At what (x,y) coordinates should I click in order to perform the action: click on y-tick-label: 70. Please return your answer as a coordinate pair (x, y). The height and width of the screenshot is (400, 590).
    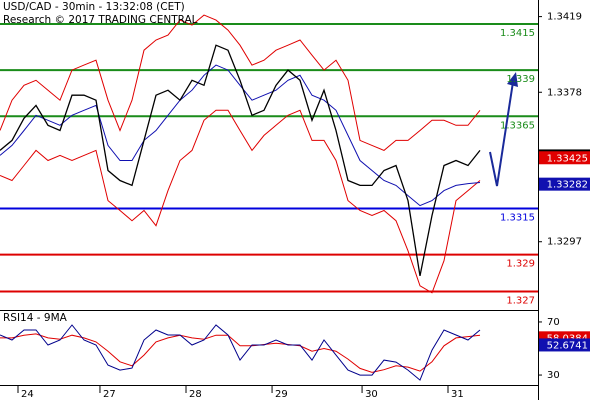
    Looking at the image, I should click on (553, 322).